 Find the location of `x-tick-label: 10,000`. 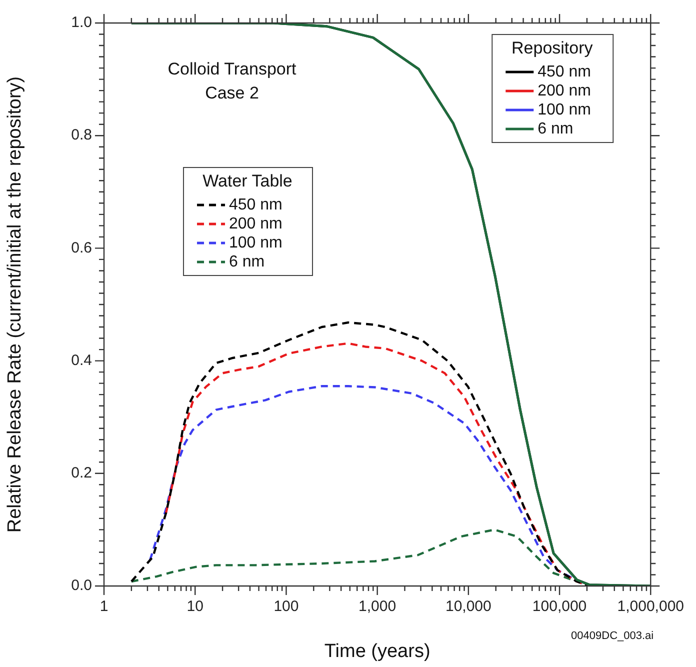

x-tick-label: 10,000 is located at coordinates (468, 607).